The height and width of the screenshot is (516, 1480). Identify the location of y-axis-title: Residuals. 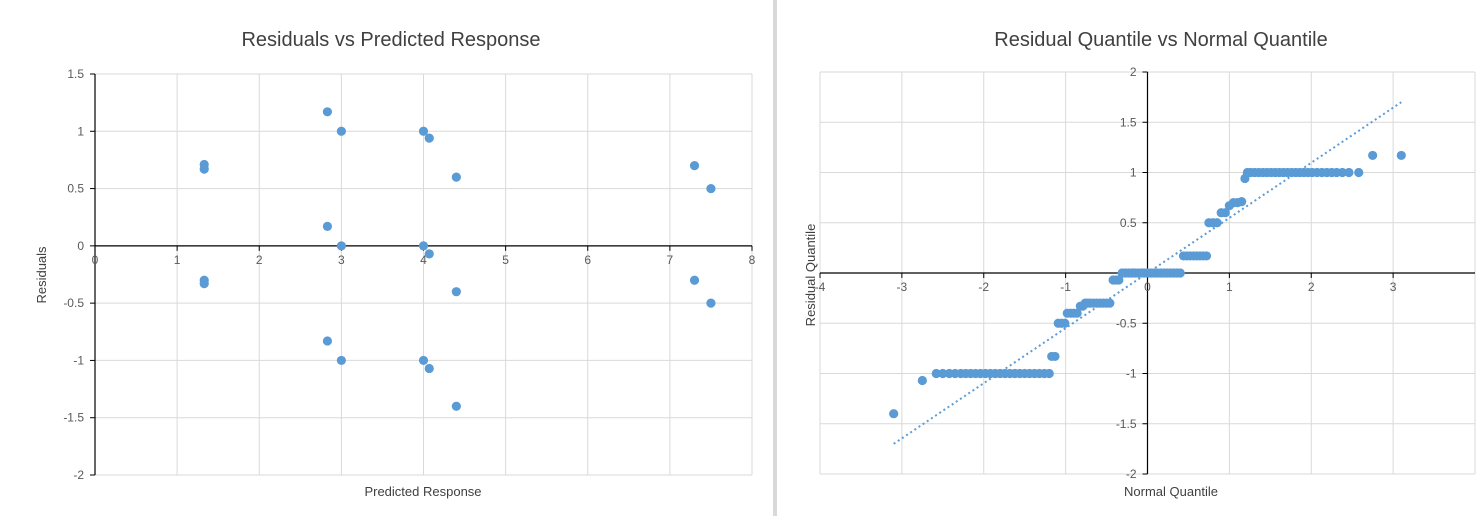
(41, 275).